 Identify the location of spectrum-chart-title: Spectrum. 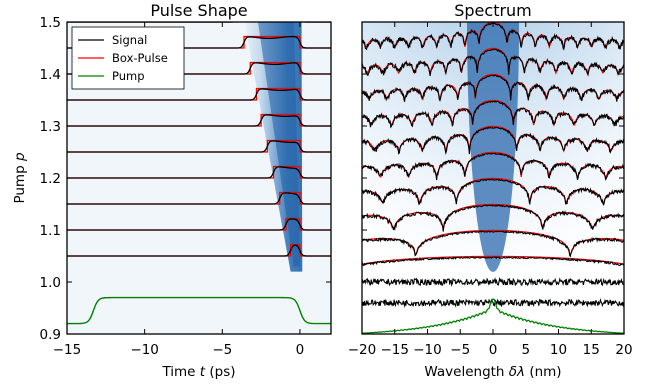
(493, 10).